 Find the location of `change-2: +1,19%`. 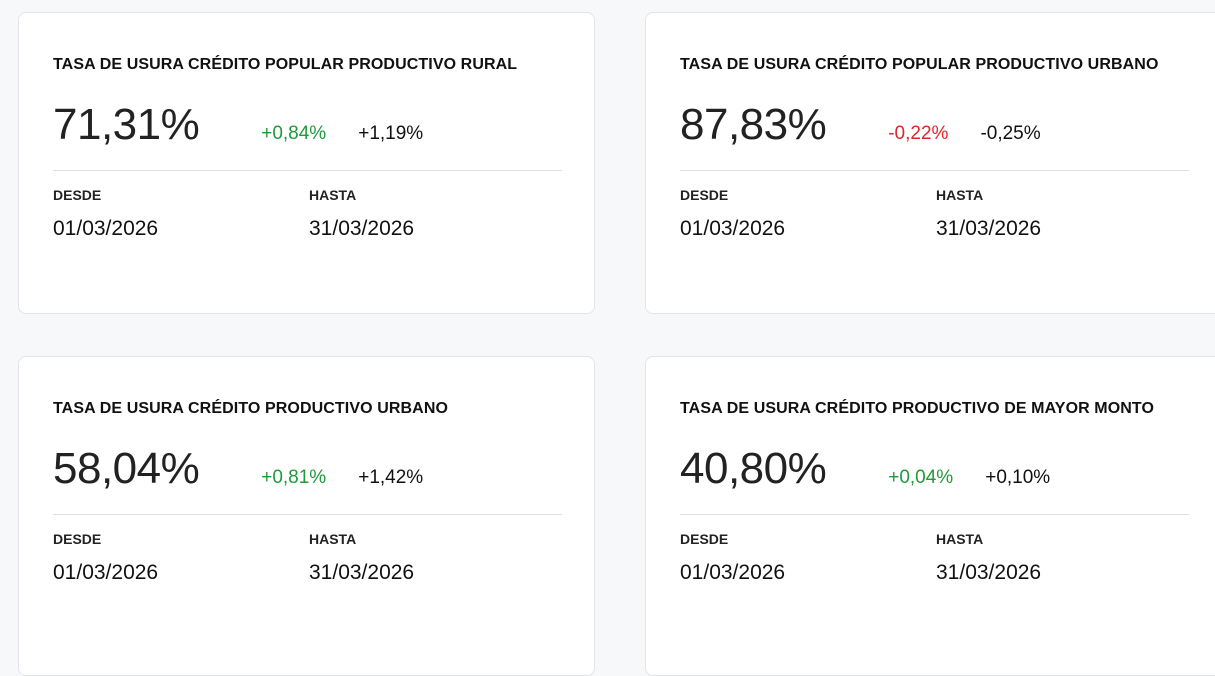

change-2: +1,19% is located at coordinates (391, 133).